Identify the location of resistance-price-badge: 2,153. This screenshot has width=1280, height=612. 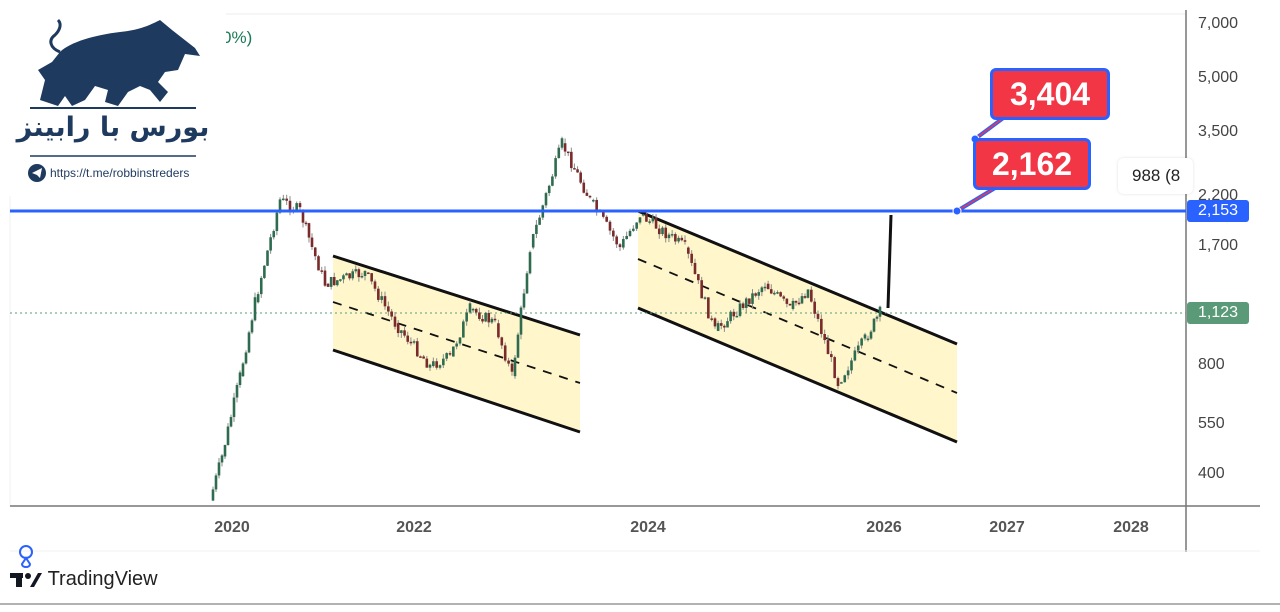
(1218, 211).